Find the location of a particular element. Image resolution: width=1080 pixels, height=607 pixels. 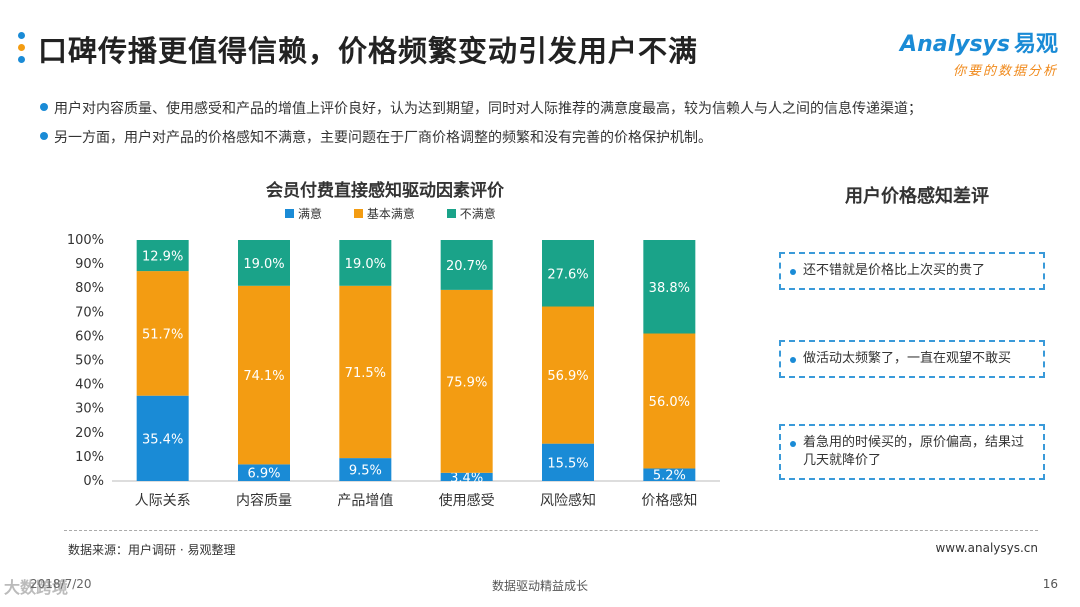

x-category-label: 风险感知 is located at coordinates (568, 500).